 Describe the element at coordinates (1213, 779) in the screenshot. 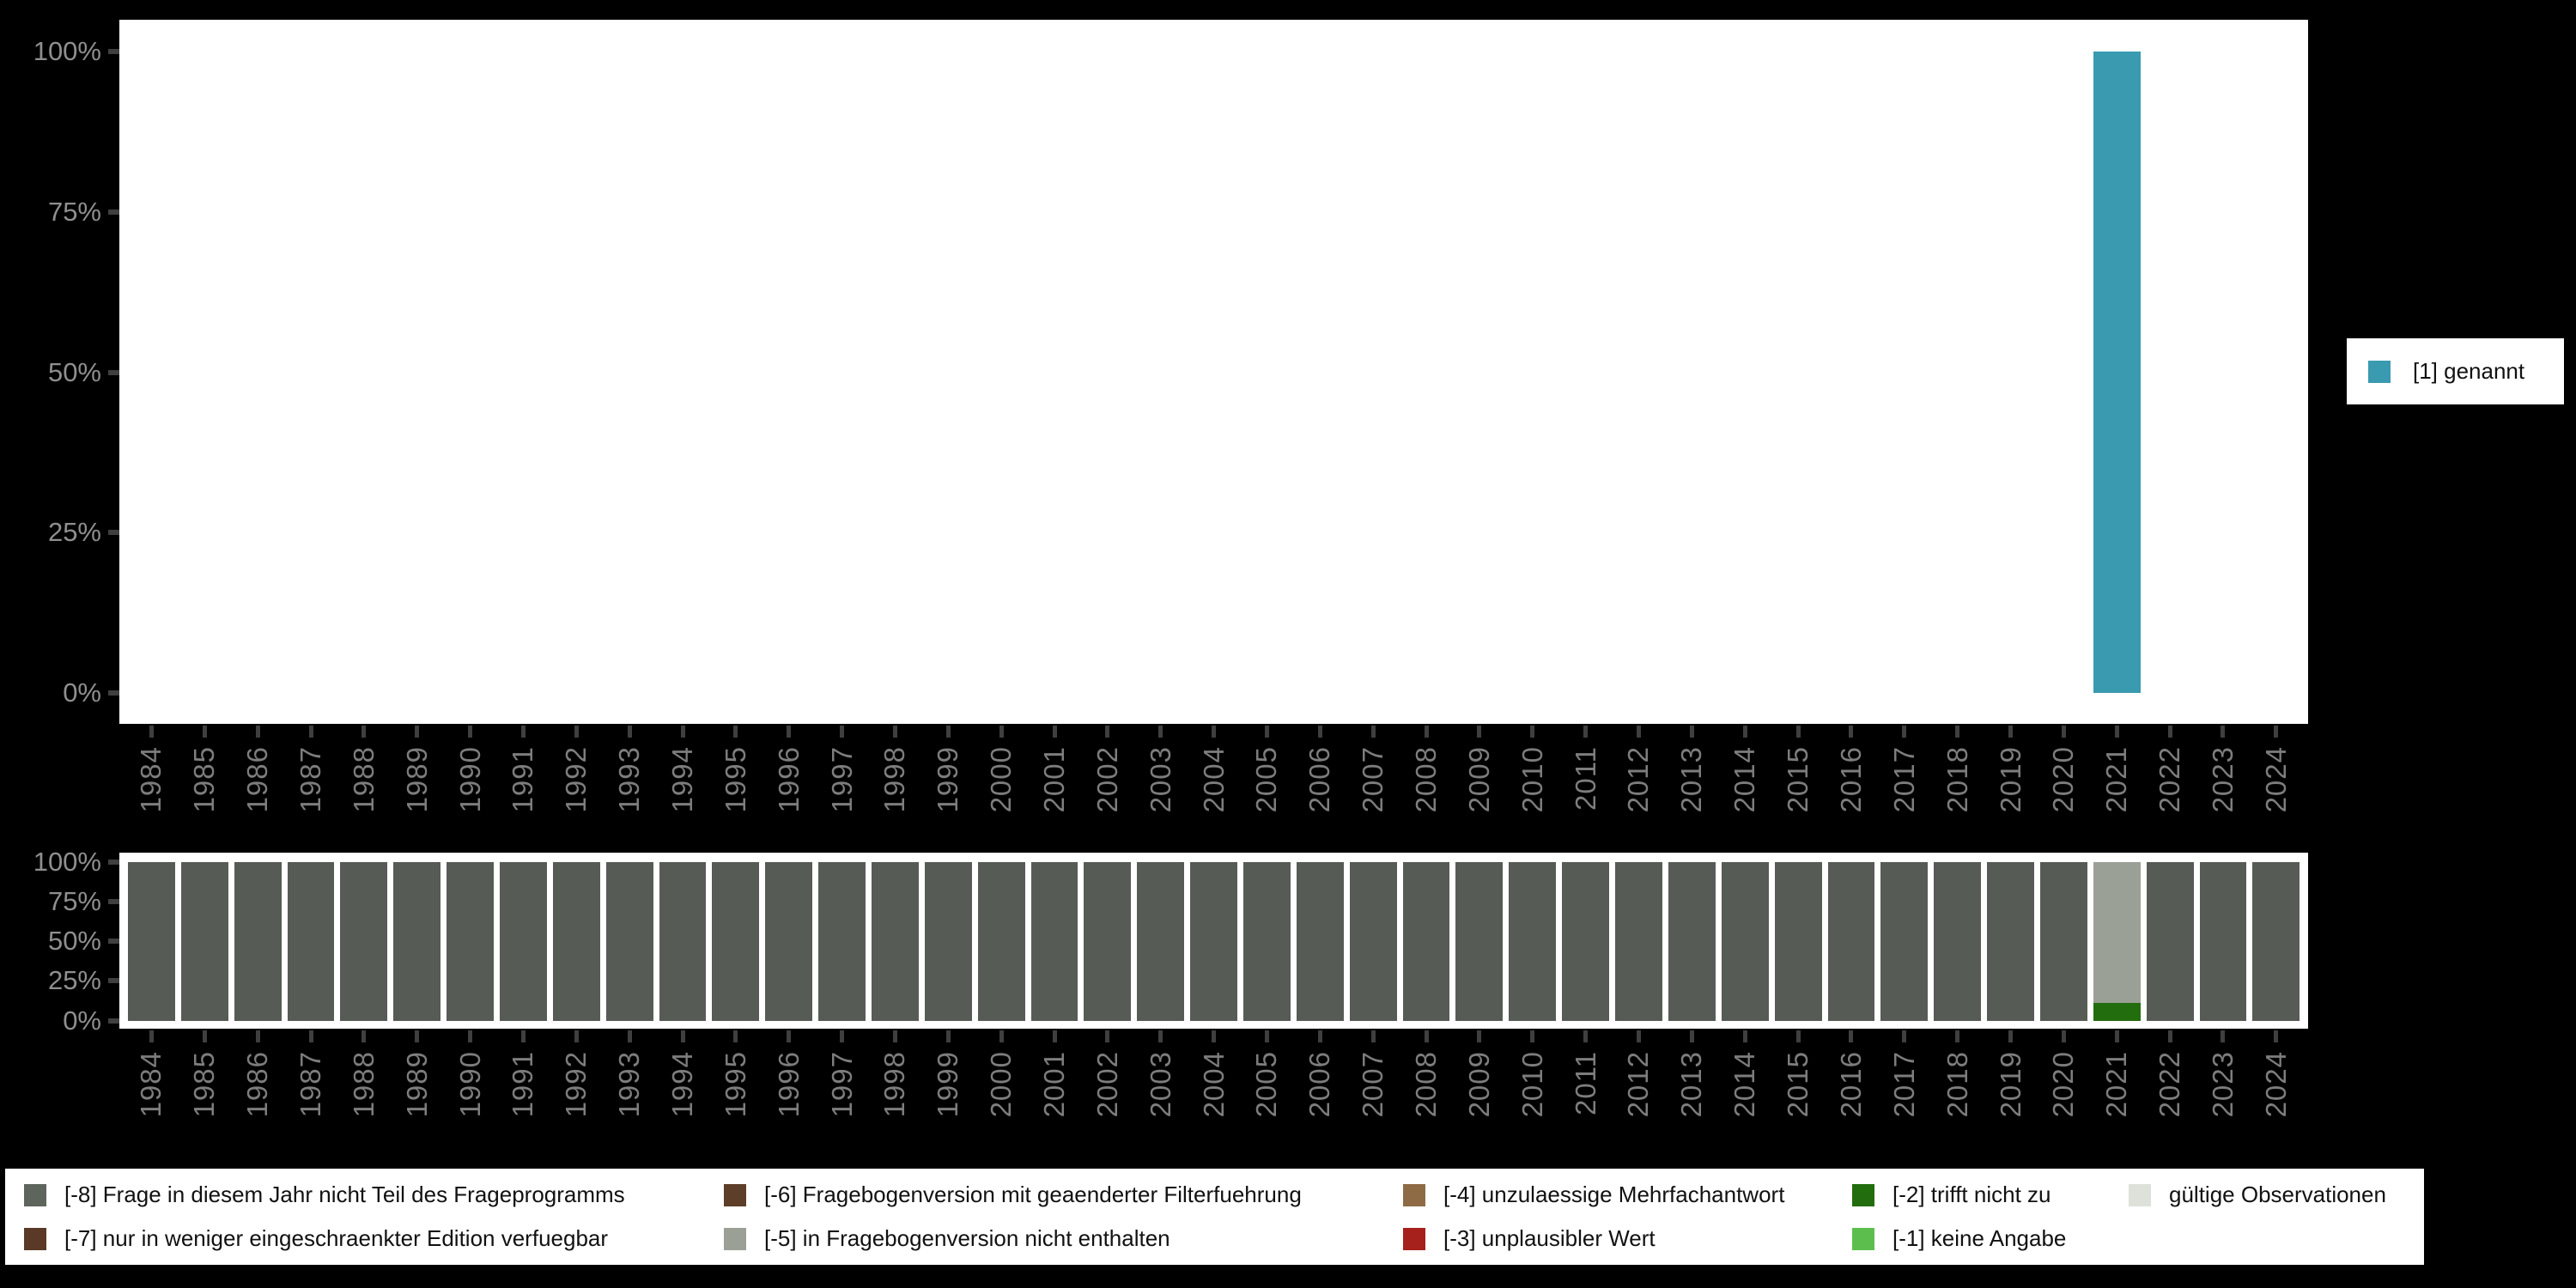

I see `x-tick-label: 2004` at that location.